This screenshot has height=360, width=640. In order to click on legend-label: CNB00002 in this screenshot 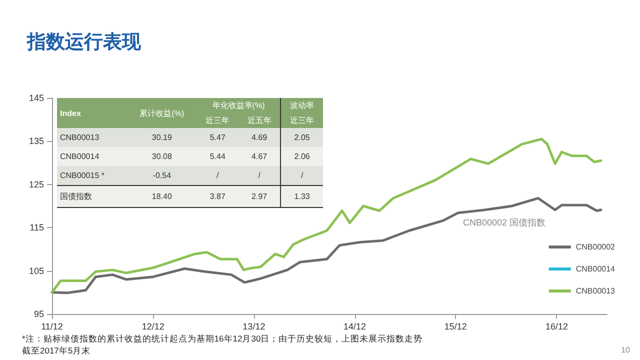, I will do `click(596, 247)`.